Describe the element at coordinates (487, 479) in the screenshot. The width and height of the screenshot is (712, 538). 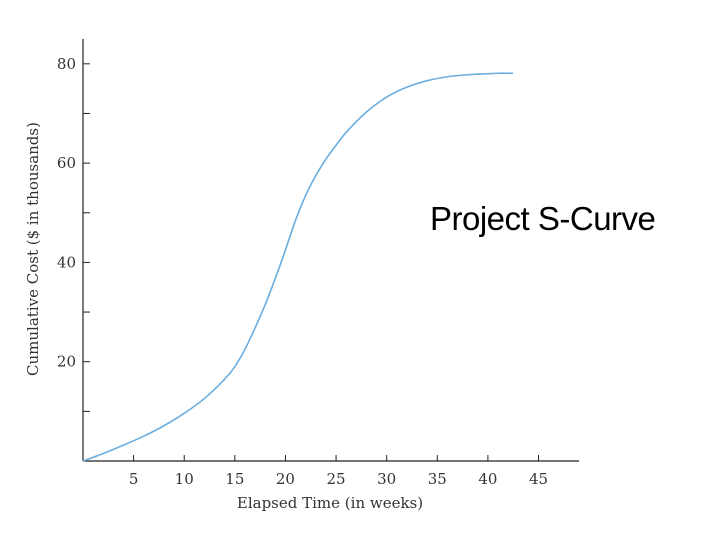
I see `x-tick-label: 40` at that location.